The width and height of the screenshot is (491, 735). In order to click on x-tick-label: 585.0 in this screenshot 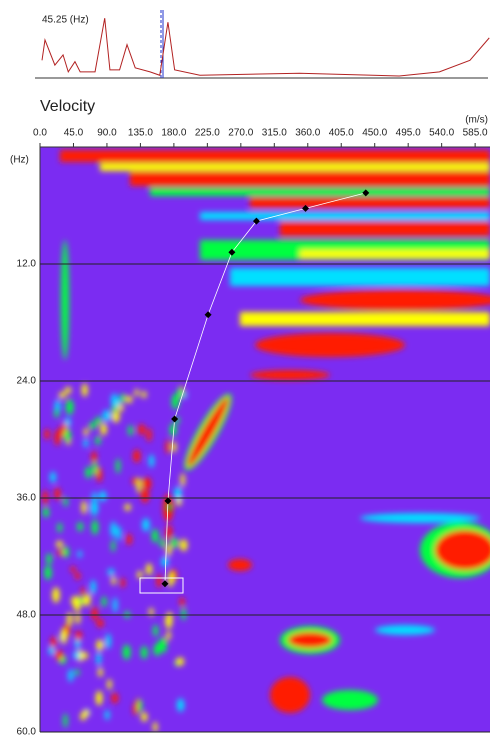, I will do `click(475, 133)`.